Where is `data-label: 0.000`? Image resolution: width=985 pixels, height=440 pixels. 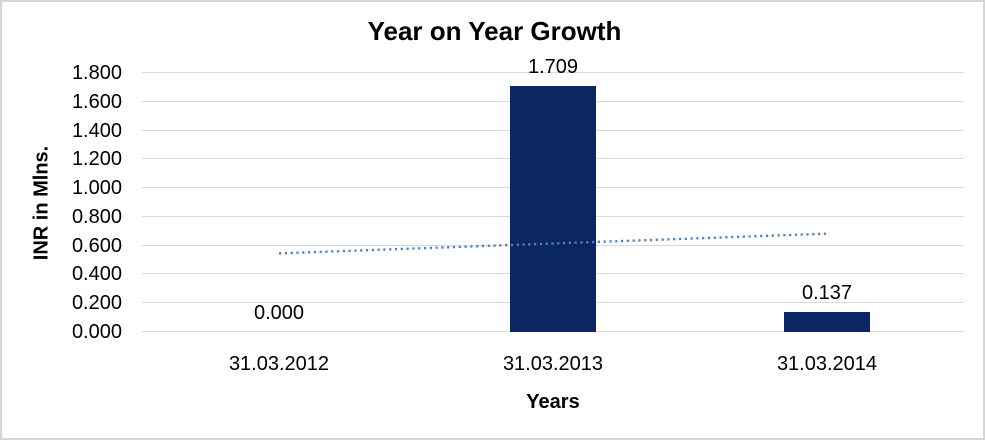 data-label: 0.000 is located at coordinates (279, 313).